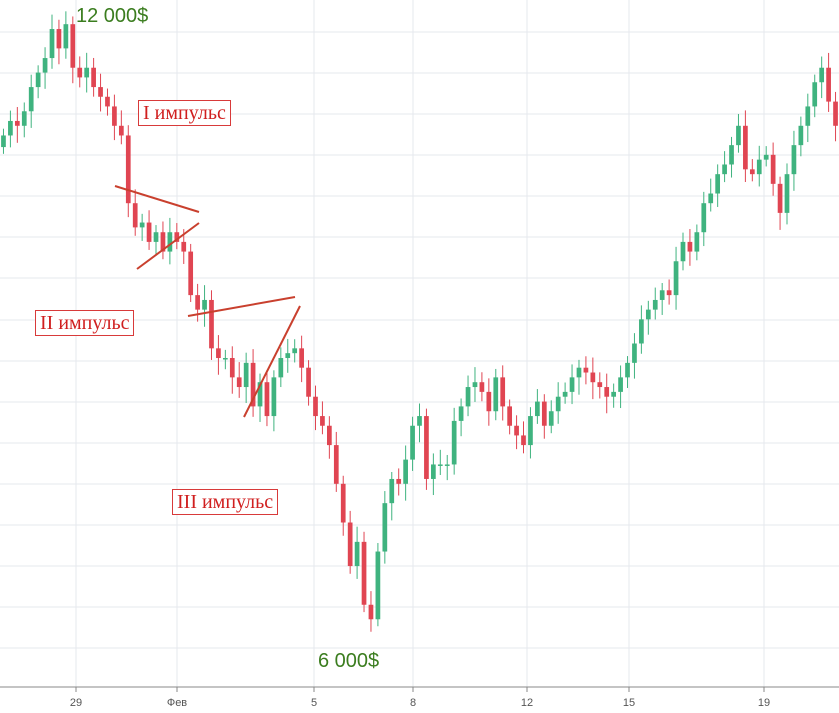  I want to click on x-tick-label-1: Фев, so click(177, 703).